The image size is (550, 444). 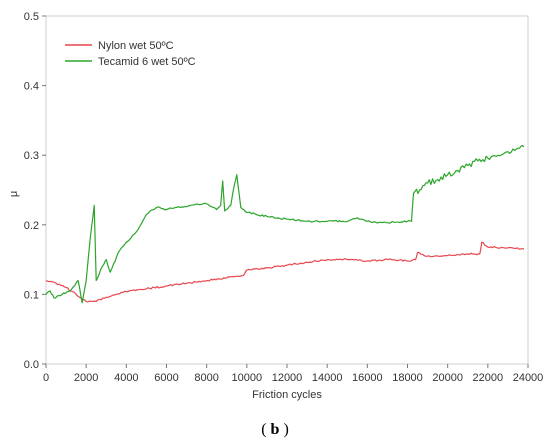 What do you see at coordinates (166, 378) in the screenshot?
I see `x-tick-label: 6000` at bounding box center [166, 378].